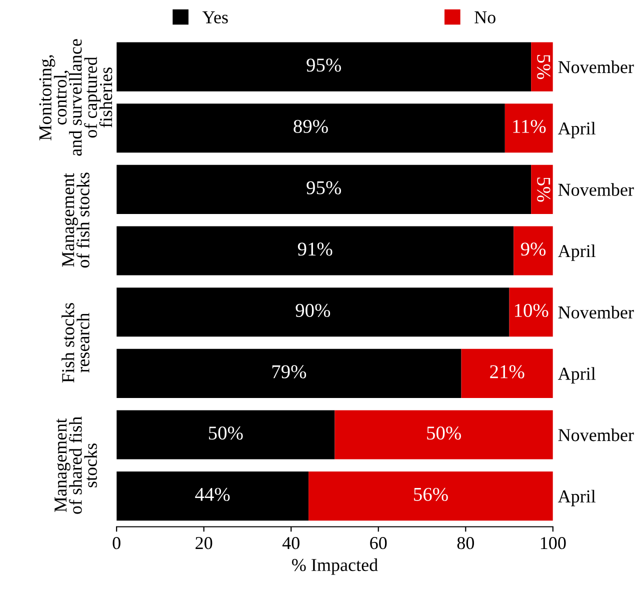 This screenshot has width=637, height=602. What do you see at coordinates (76, 220) in the screenshot?
I see `text: Management of fish stocks` at bounding box center [76, 220].